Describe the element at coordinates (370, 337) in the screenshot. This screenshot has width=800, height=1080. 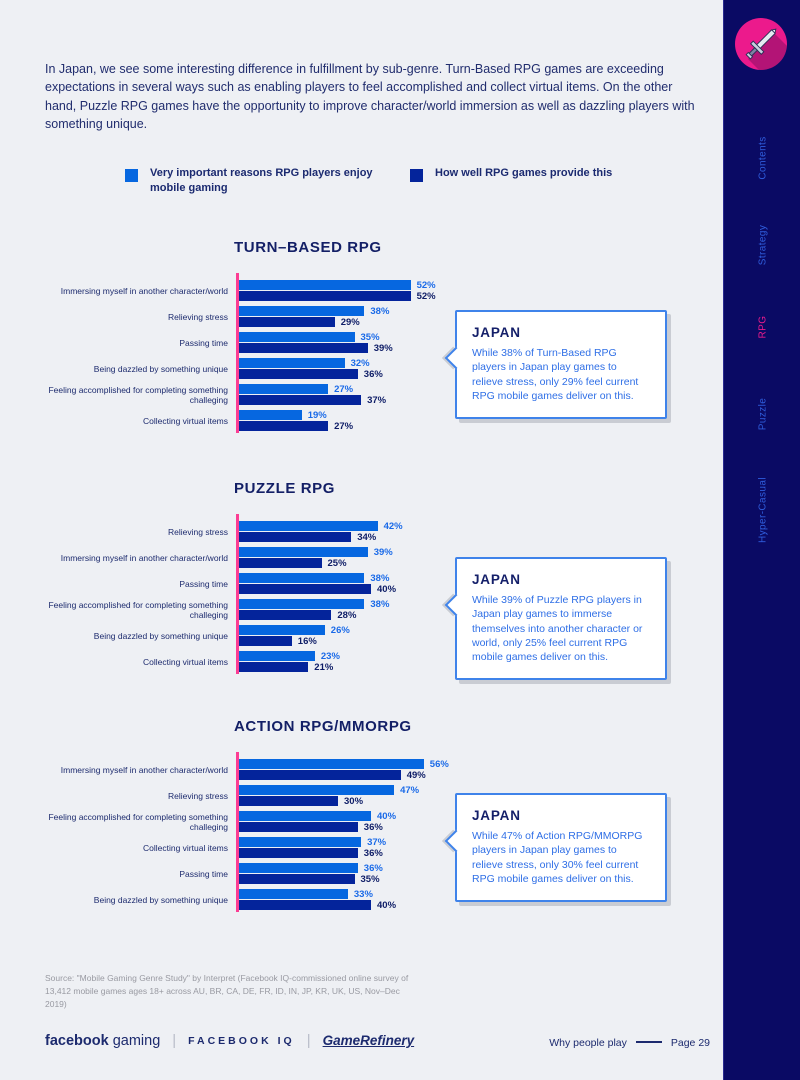
I see `value-label: 35%` at that location.